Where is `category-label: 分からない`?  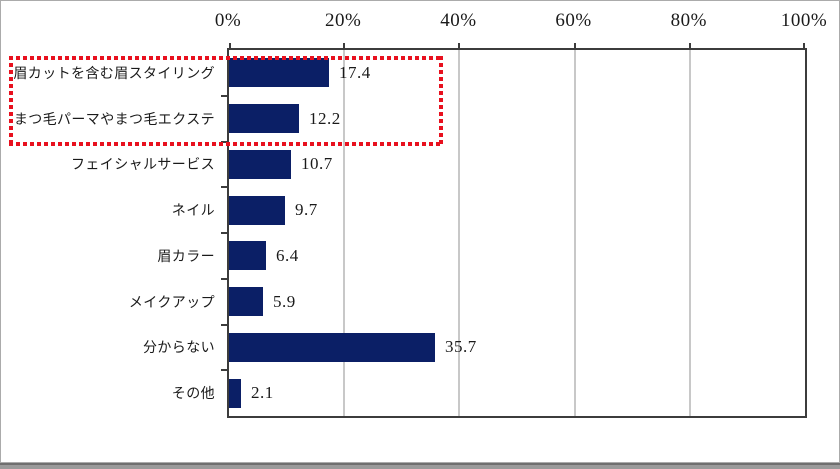 category-label: 分からない is located at coordinates (179, 349).